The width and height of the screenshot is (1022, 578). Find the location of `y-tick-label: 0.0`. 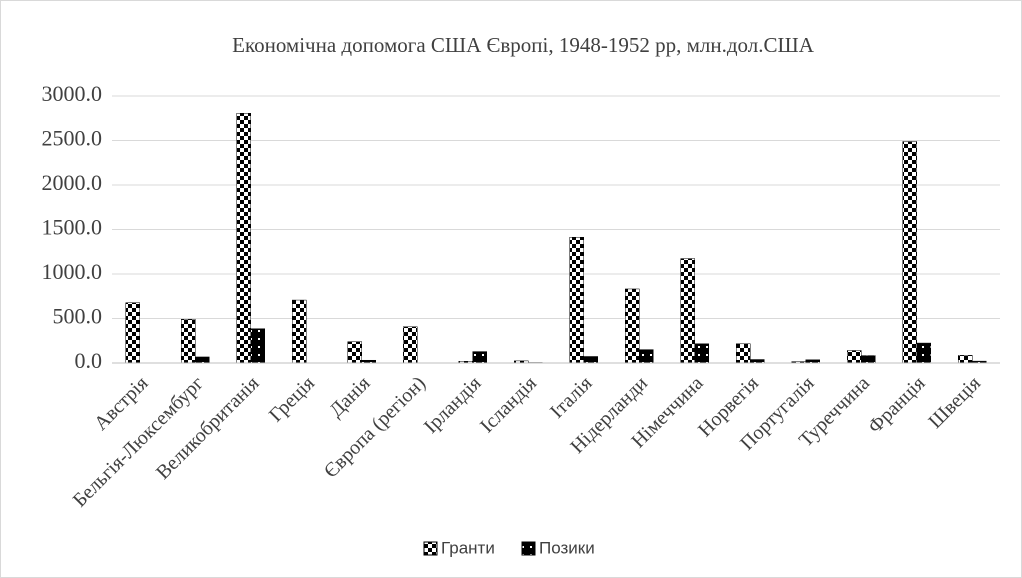

y-tick-label: 0.0 is located at coordinates (89, 360).